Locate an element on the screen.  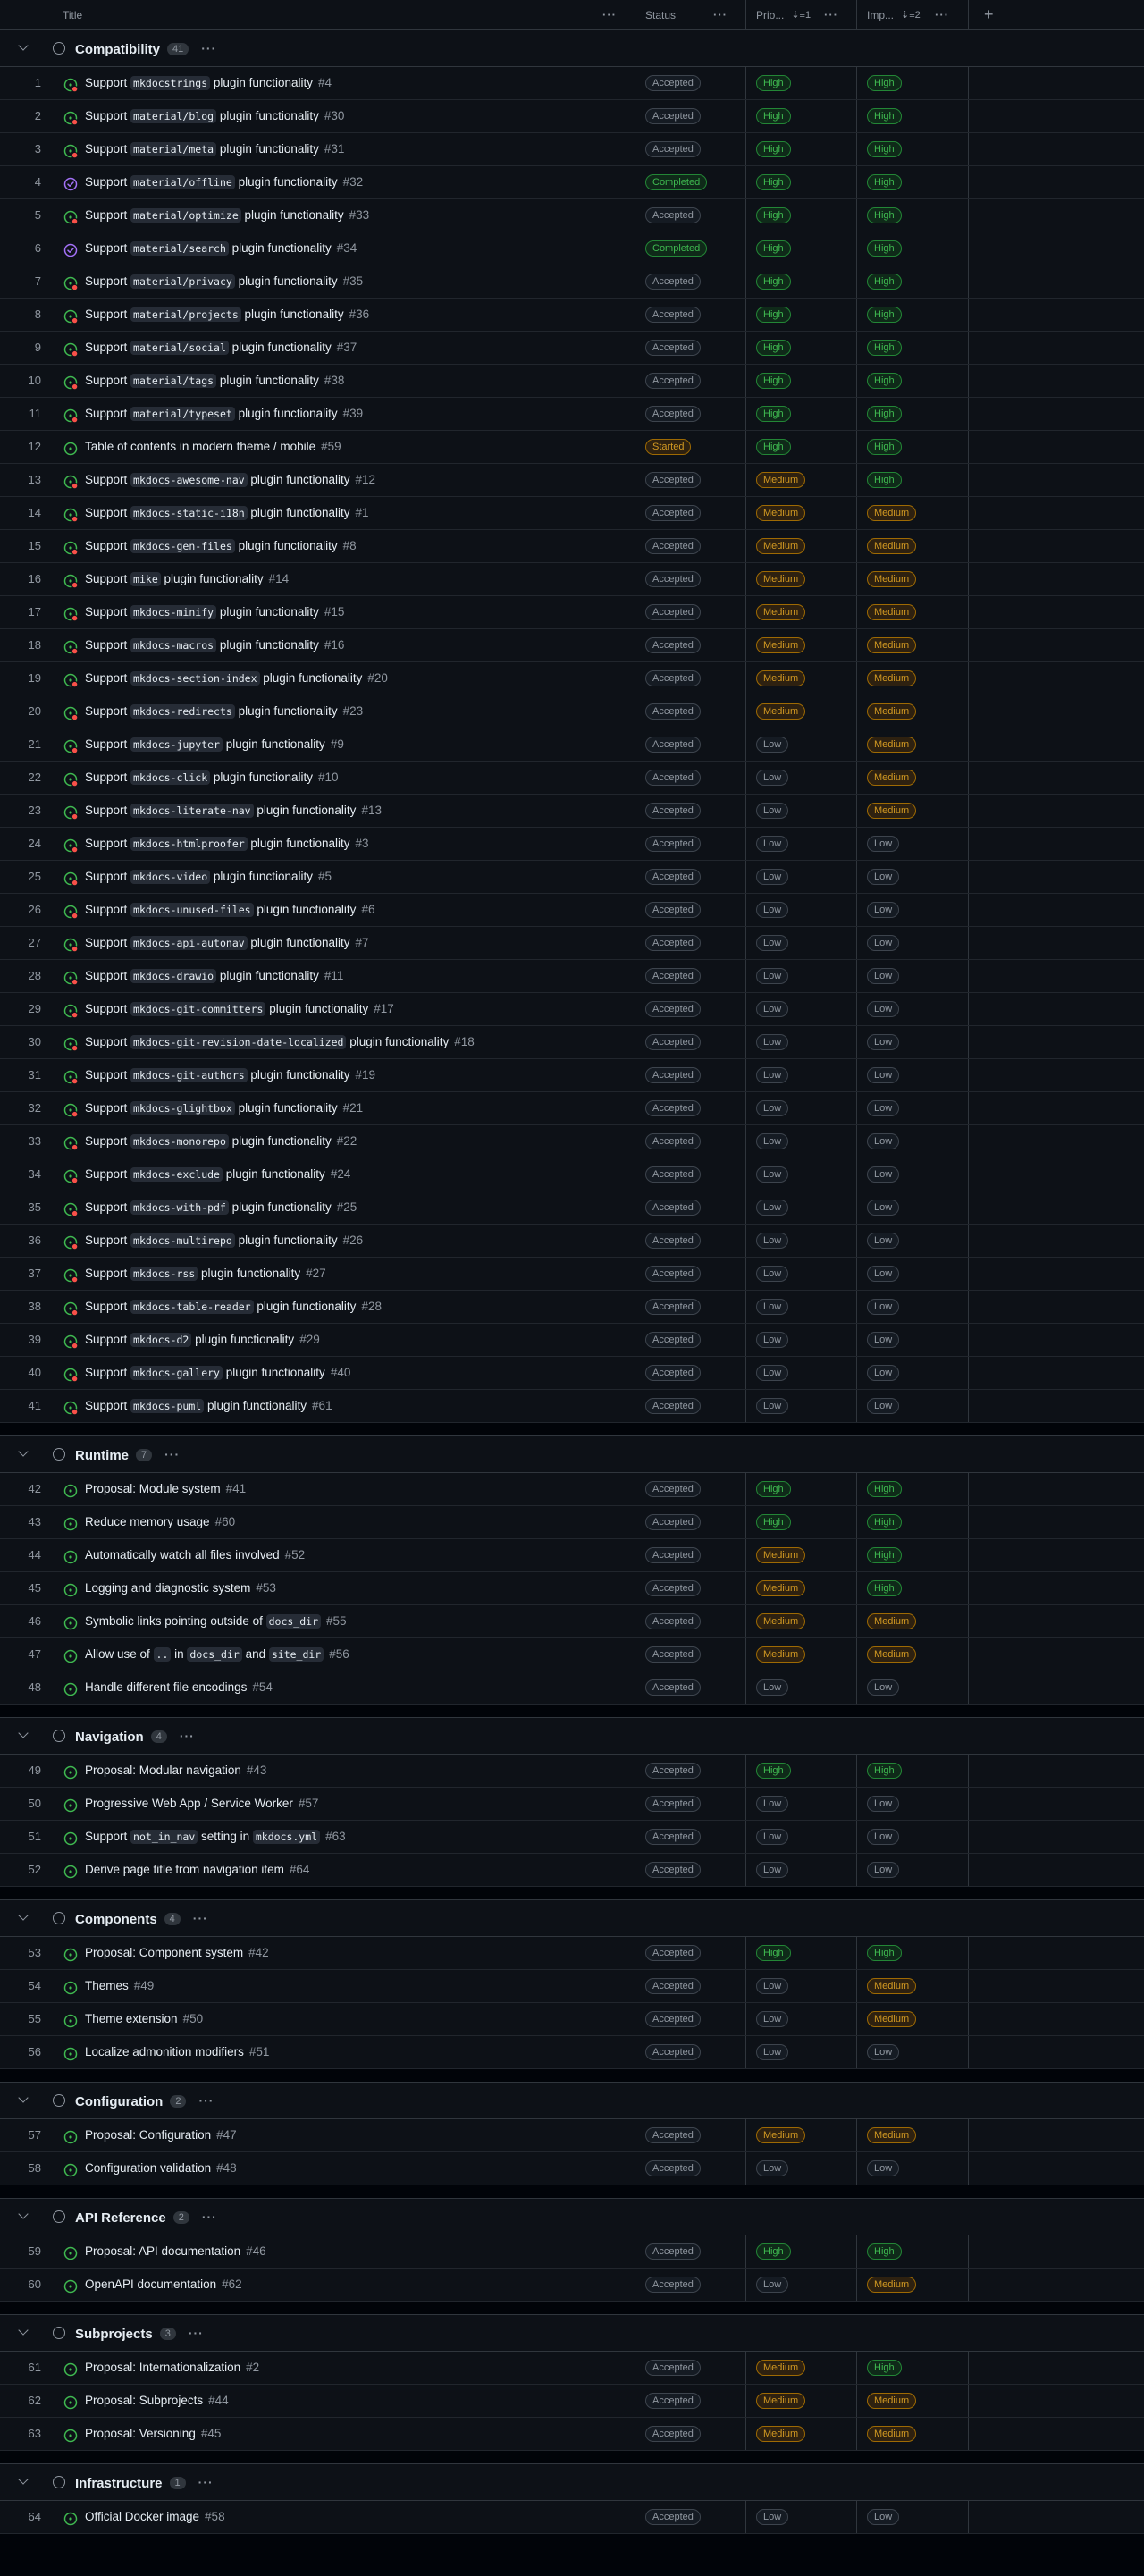
issue-number: #7 is located at coordinates (362, 943).